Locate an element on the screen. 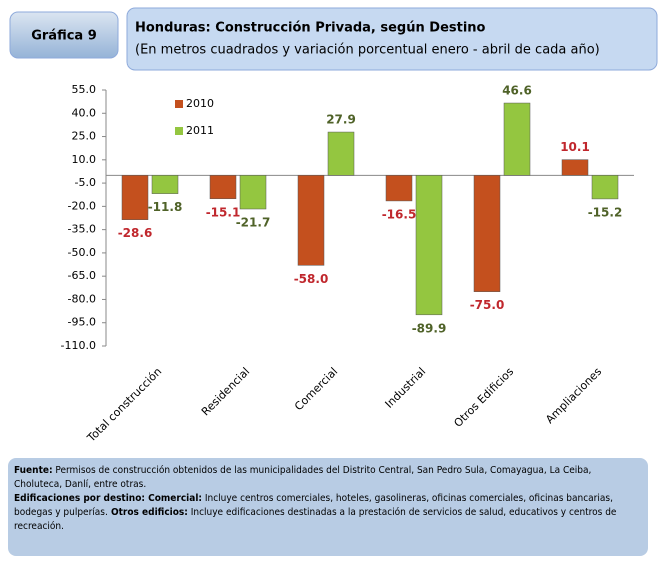 This screenshot has width=668, height=567. label-box is located at coordinates (64, 35).